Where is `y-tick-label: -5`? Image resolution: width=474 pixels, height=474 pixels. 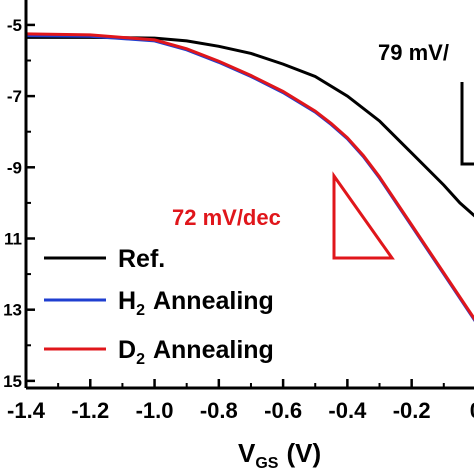 y-tick-label: -5 is located at coordinates (14, 25).